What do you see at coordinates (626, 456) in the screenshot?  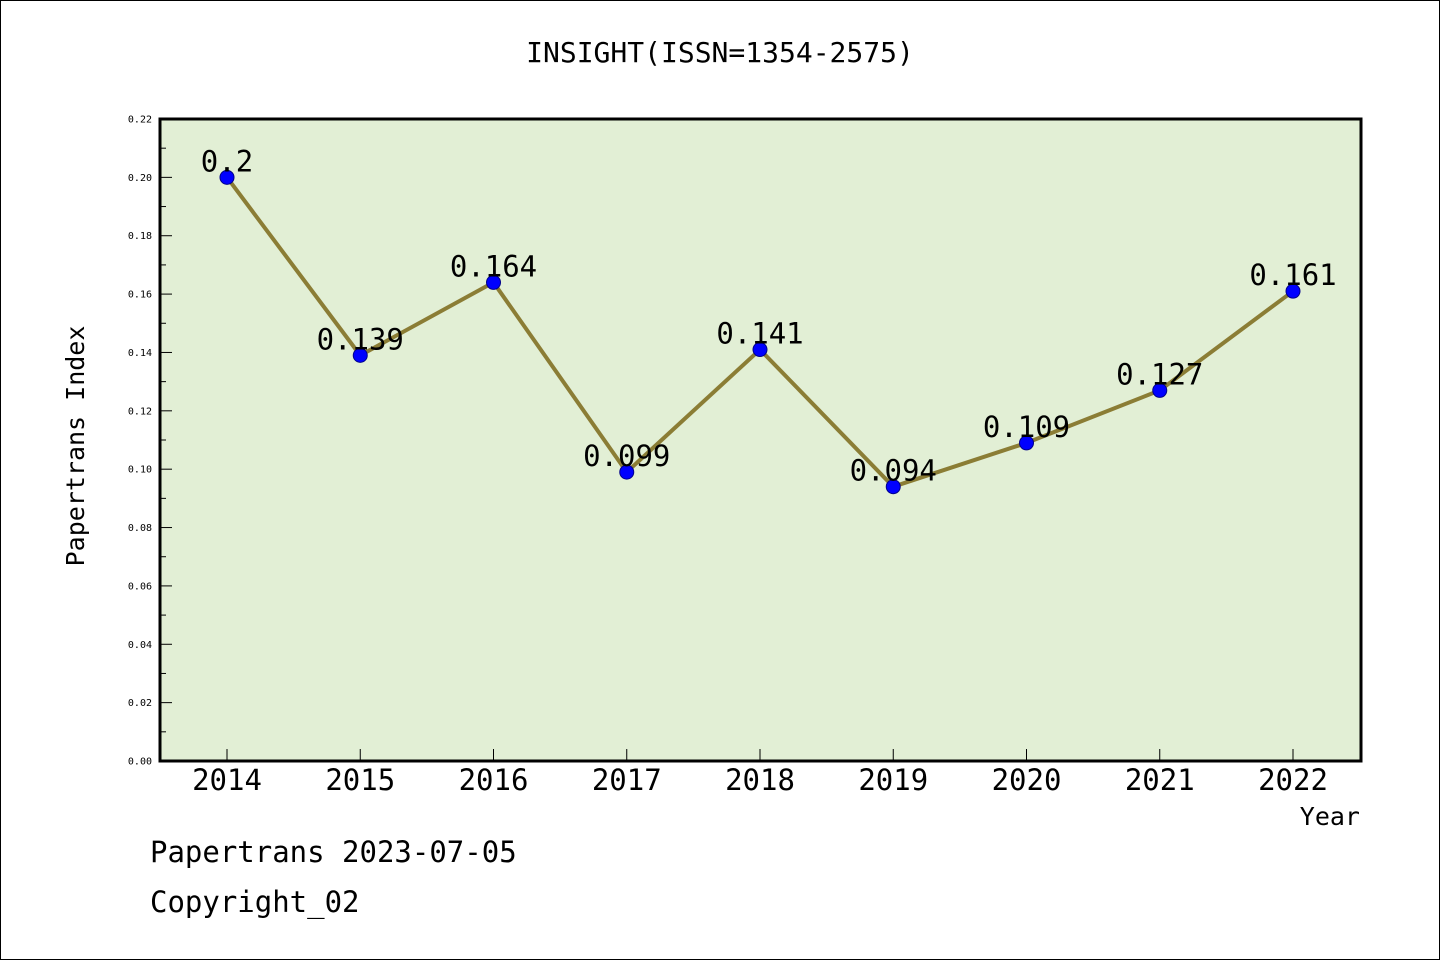 I see `data-label: 0.099` at bounding box center [626, 456].